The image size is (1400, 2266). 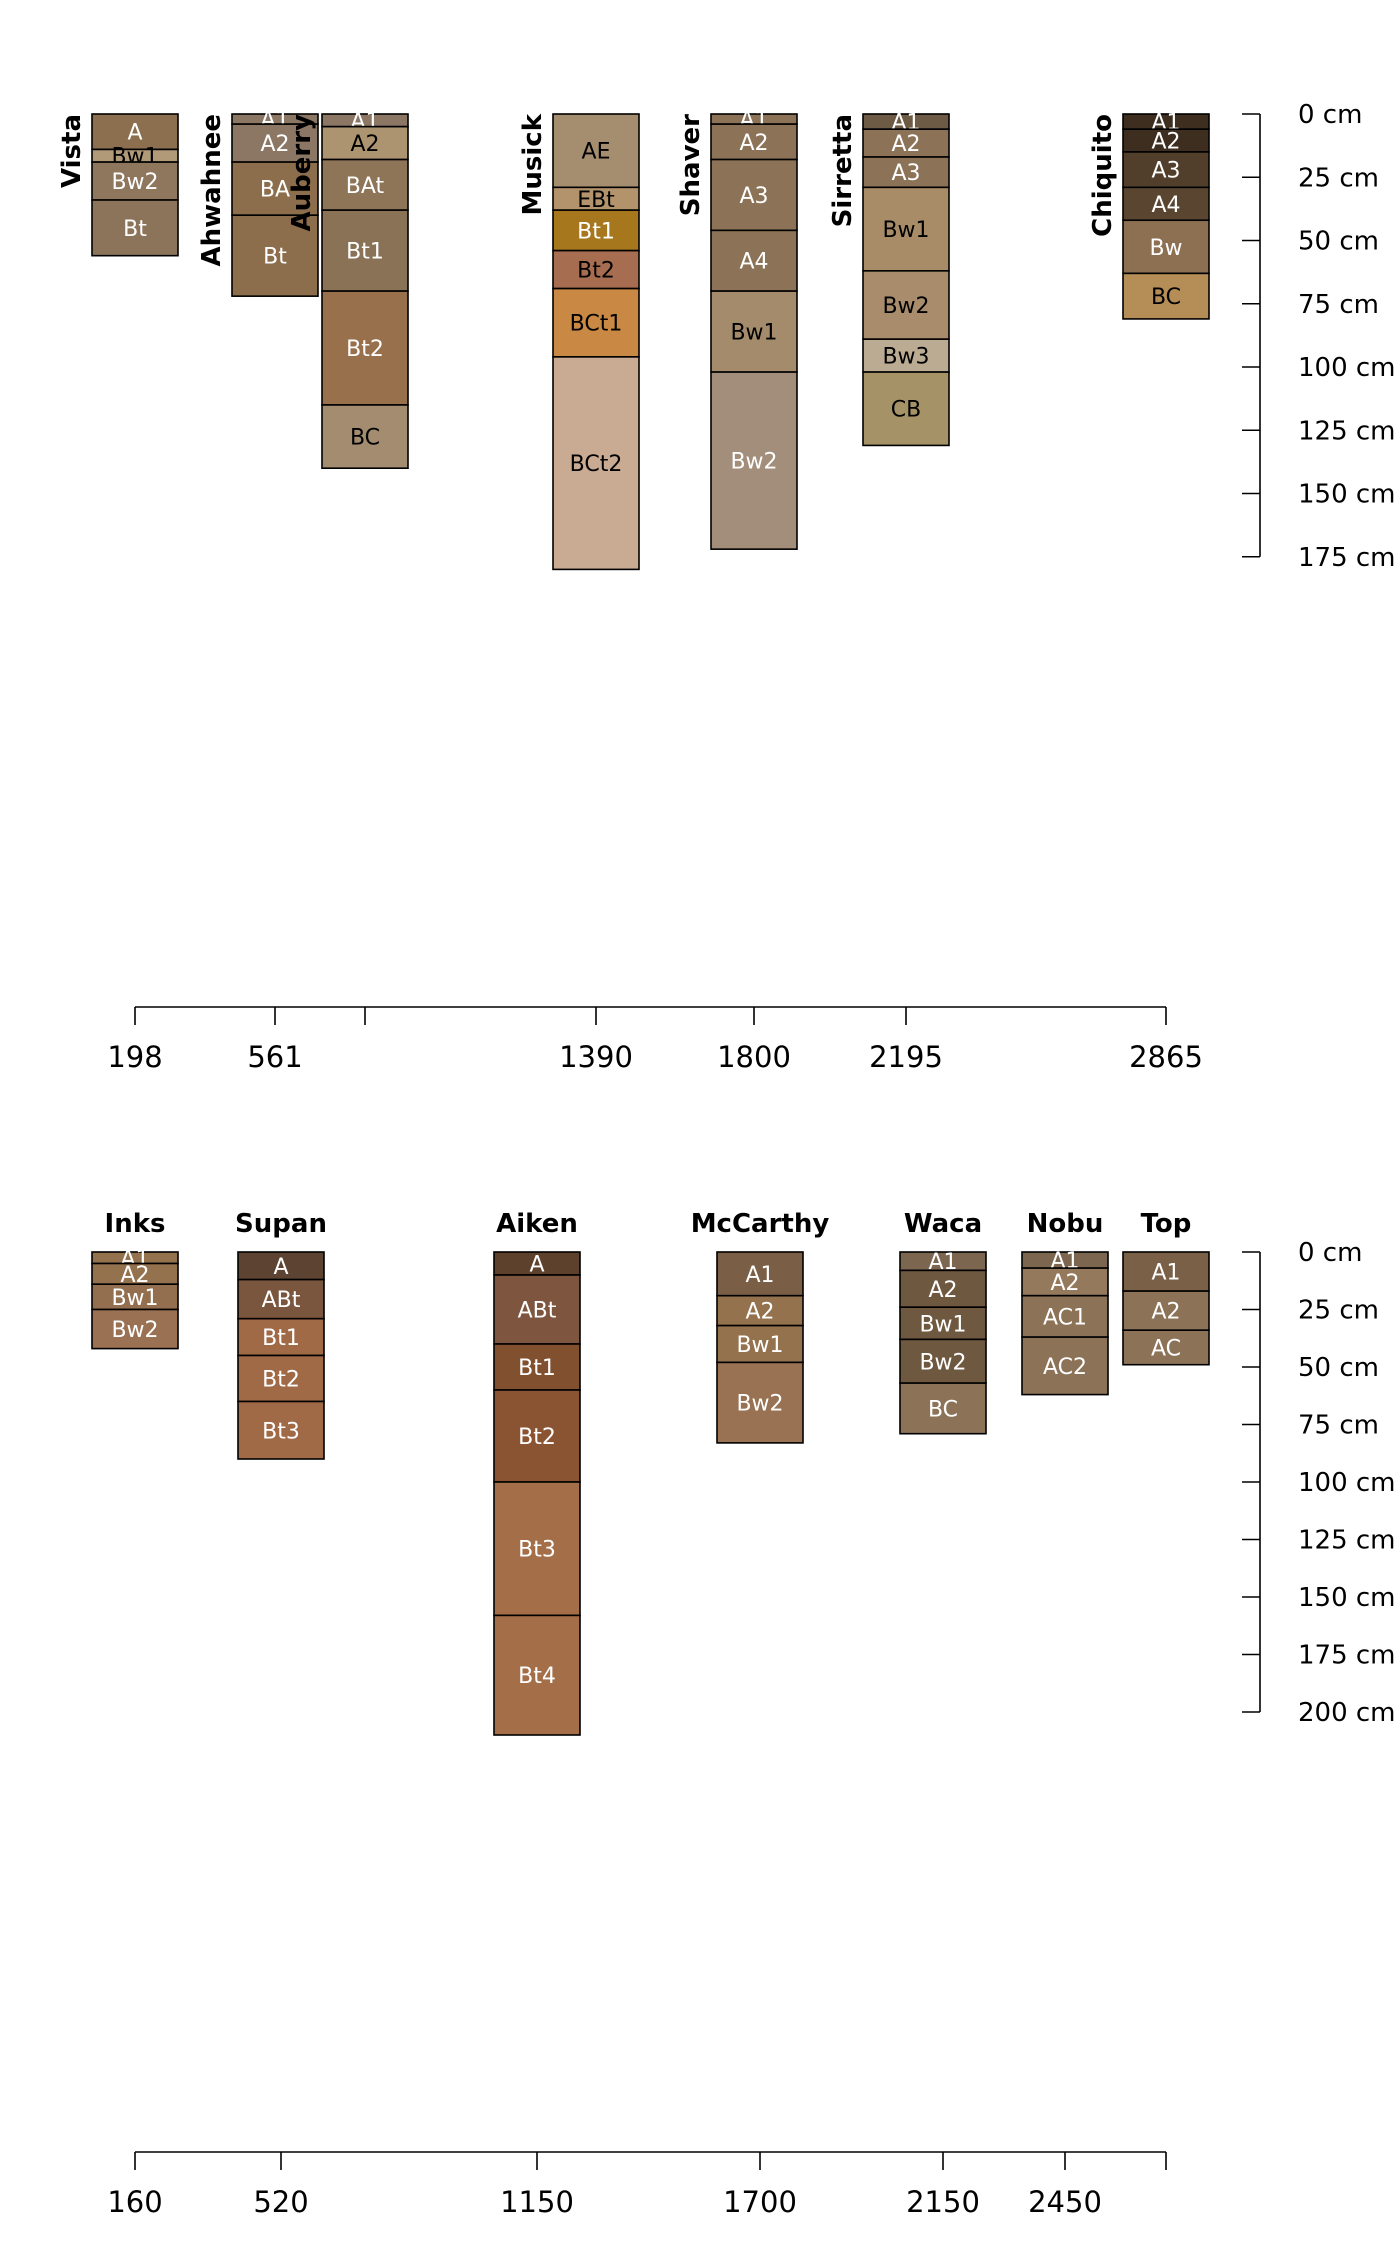 I want to click on horizon-label: Bt3, so click(x=281, y=1431).